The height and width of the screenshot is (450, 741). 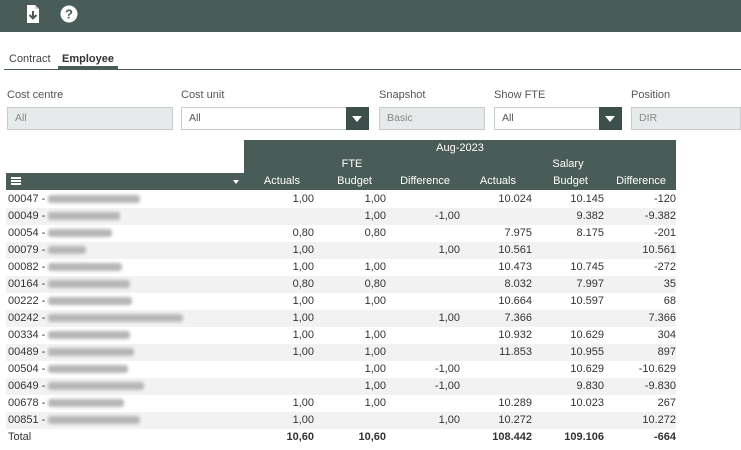 What do you see at coordinates (558, 118) in the screenshot?
I see `show-fte-select: All` at bounding box center [558, 118].